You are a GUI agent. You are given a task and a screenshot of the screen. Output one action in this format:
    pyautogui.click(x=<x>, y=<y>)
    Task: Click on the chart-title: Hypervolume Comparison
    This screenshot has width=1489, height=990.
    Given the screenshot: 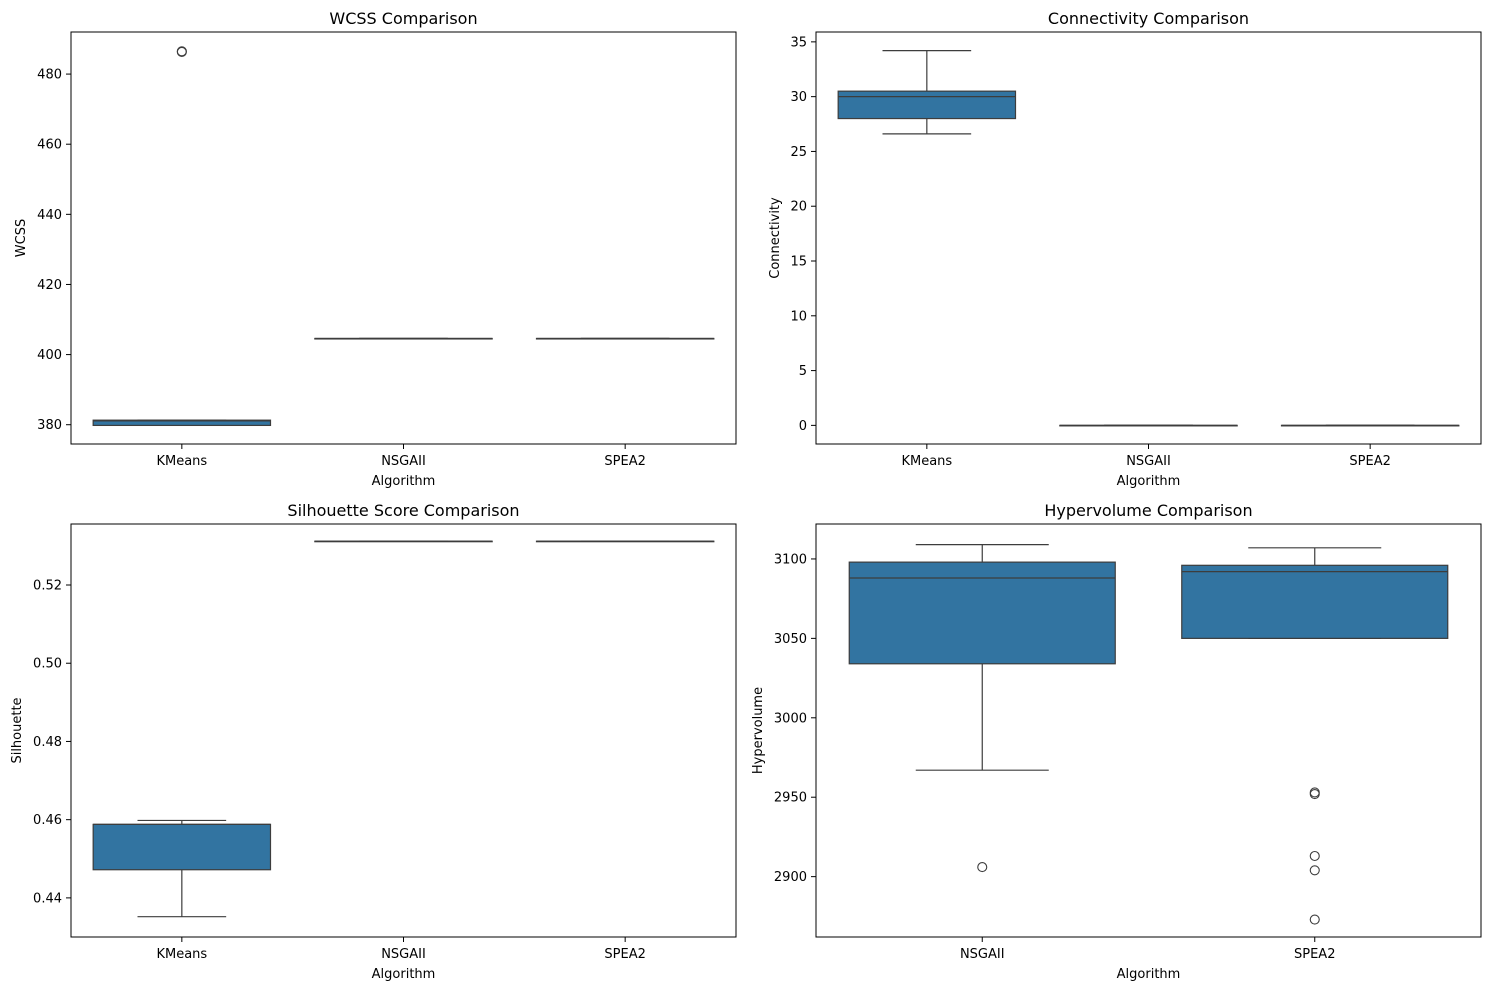 What is the action you would take?
    pyautogui.click(x=1148, y=510)
    